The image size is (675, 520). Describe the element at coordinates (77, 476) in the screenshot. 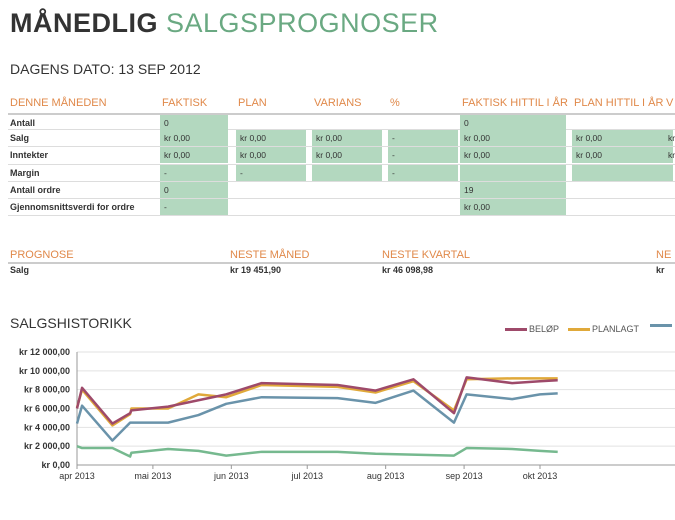

I see `x-tick-label: apr 2013` at that location.